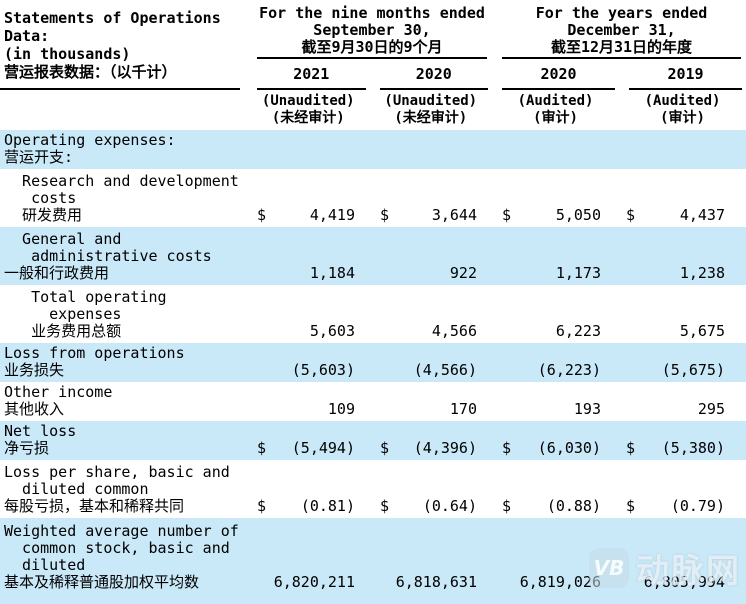  Describe the element at coordinates (123, 362) in the screenshot. I see `row-label: Loss from operations 业务损失` at that location.